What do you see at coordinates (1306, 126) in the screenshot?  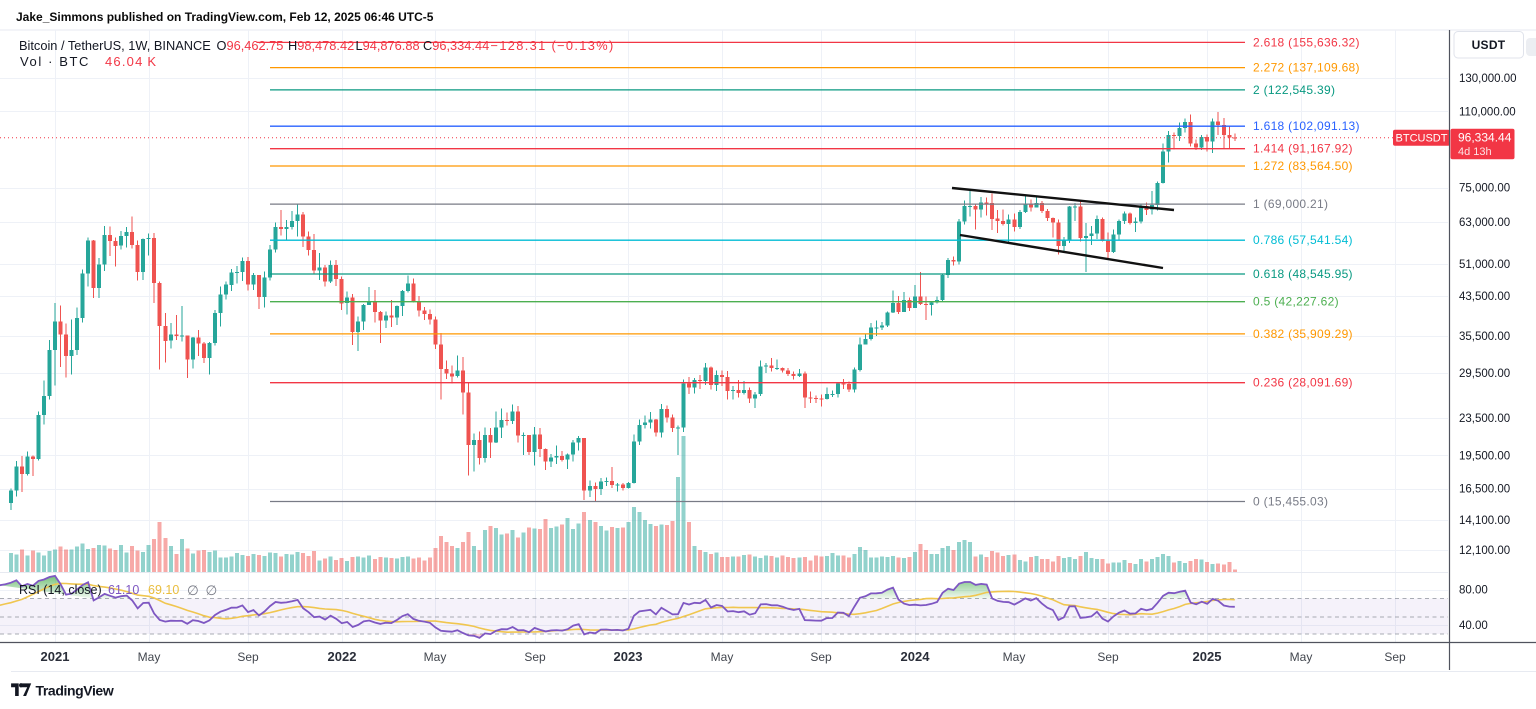 I see `svg-text: 1.618 (102,091.13)` at bounding box center [1306, 126].